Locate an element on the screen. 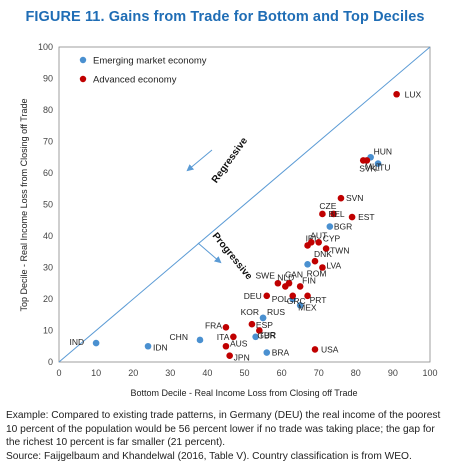 The width and height of the screenshot is (450, 470). y-axis-ticks: 0 10 20 30 40 50 60 70 80 90 100 is located at coordinates (45, 204).